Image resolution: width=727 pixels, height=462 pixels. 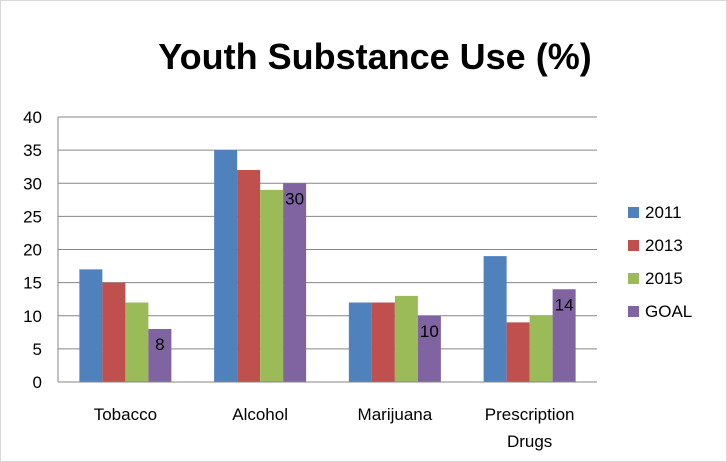 What do you see at coordinates (32, 183) in the screenshot?
I see `y-tick-label: 30` at bounding box center [32, 183].